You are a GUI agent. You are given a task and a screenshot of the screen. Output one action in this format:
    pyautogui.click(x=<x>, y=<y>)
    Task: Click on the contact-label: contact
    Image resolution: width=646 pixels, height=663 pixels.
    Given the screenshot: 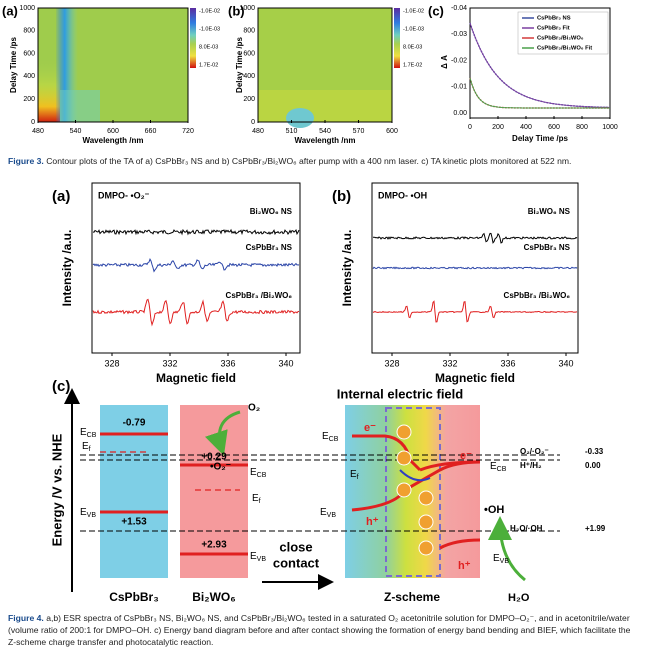 What is the action you would take?
    pyautogui.click(x=296, y=562)
    